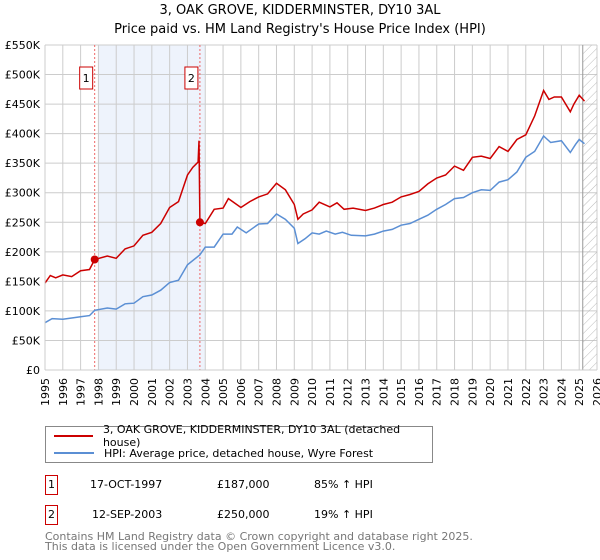 This screenshot has width=600, height=560. Describe the element at coordinates (348, 392) in the screenshot. I see `x-tick-label: 2012` at that location.